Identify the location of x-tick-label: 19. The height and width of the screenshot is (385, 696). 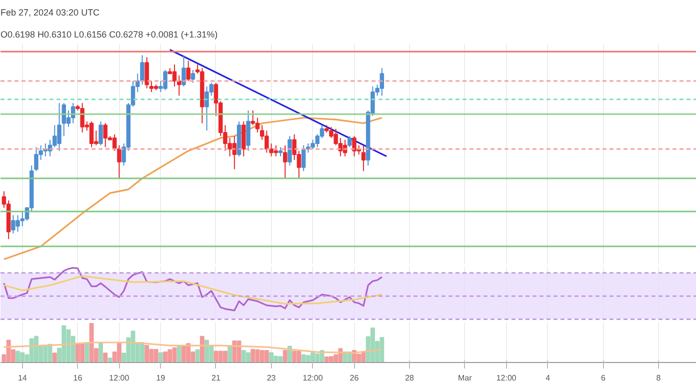
(161, 378).